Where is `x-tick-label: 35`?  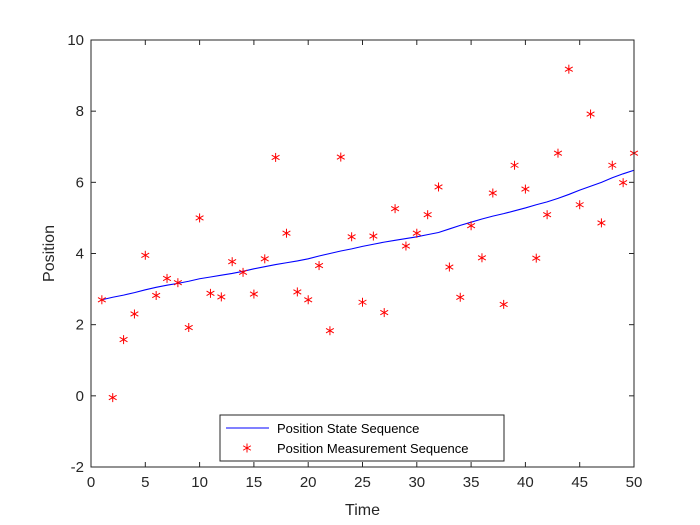 x-tick-label: 35 is located at coordinates (471, 482).